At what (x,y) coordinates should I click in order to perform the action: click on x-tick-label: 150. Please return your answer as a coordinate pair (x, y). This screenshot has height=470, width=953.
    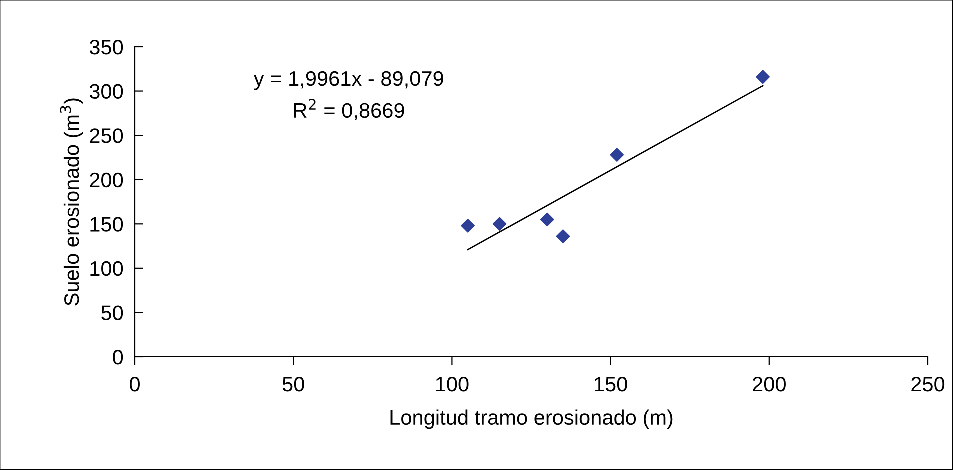
    Looking at the image, I should click on (611, 384).